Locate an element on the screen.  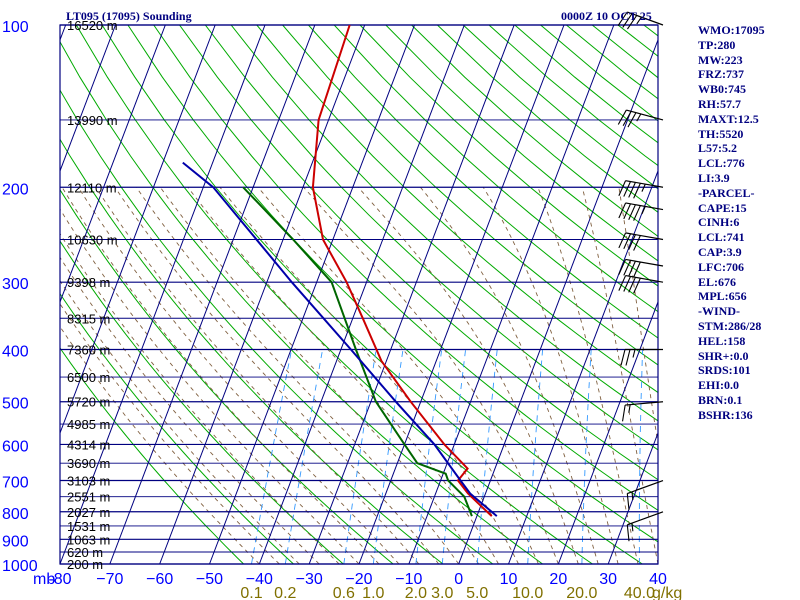
mixing-ratio-label: 40.0 is located at coordinates (639, 592).